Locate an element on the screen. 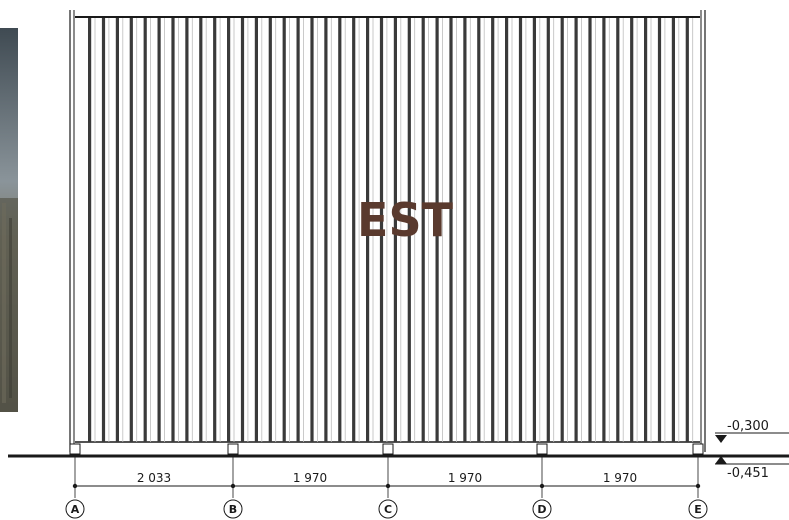 This screenshot has width=789, height=520. axis-bubble: A is located at coordinates (75, 509).